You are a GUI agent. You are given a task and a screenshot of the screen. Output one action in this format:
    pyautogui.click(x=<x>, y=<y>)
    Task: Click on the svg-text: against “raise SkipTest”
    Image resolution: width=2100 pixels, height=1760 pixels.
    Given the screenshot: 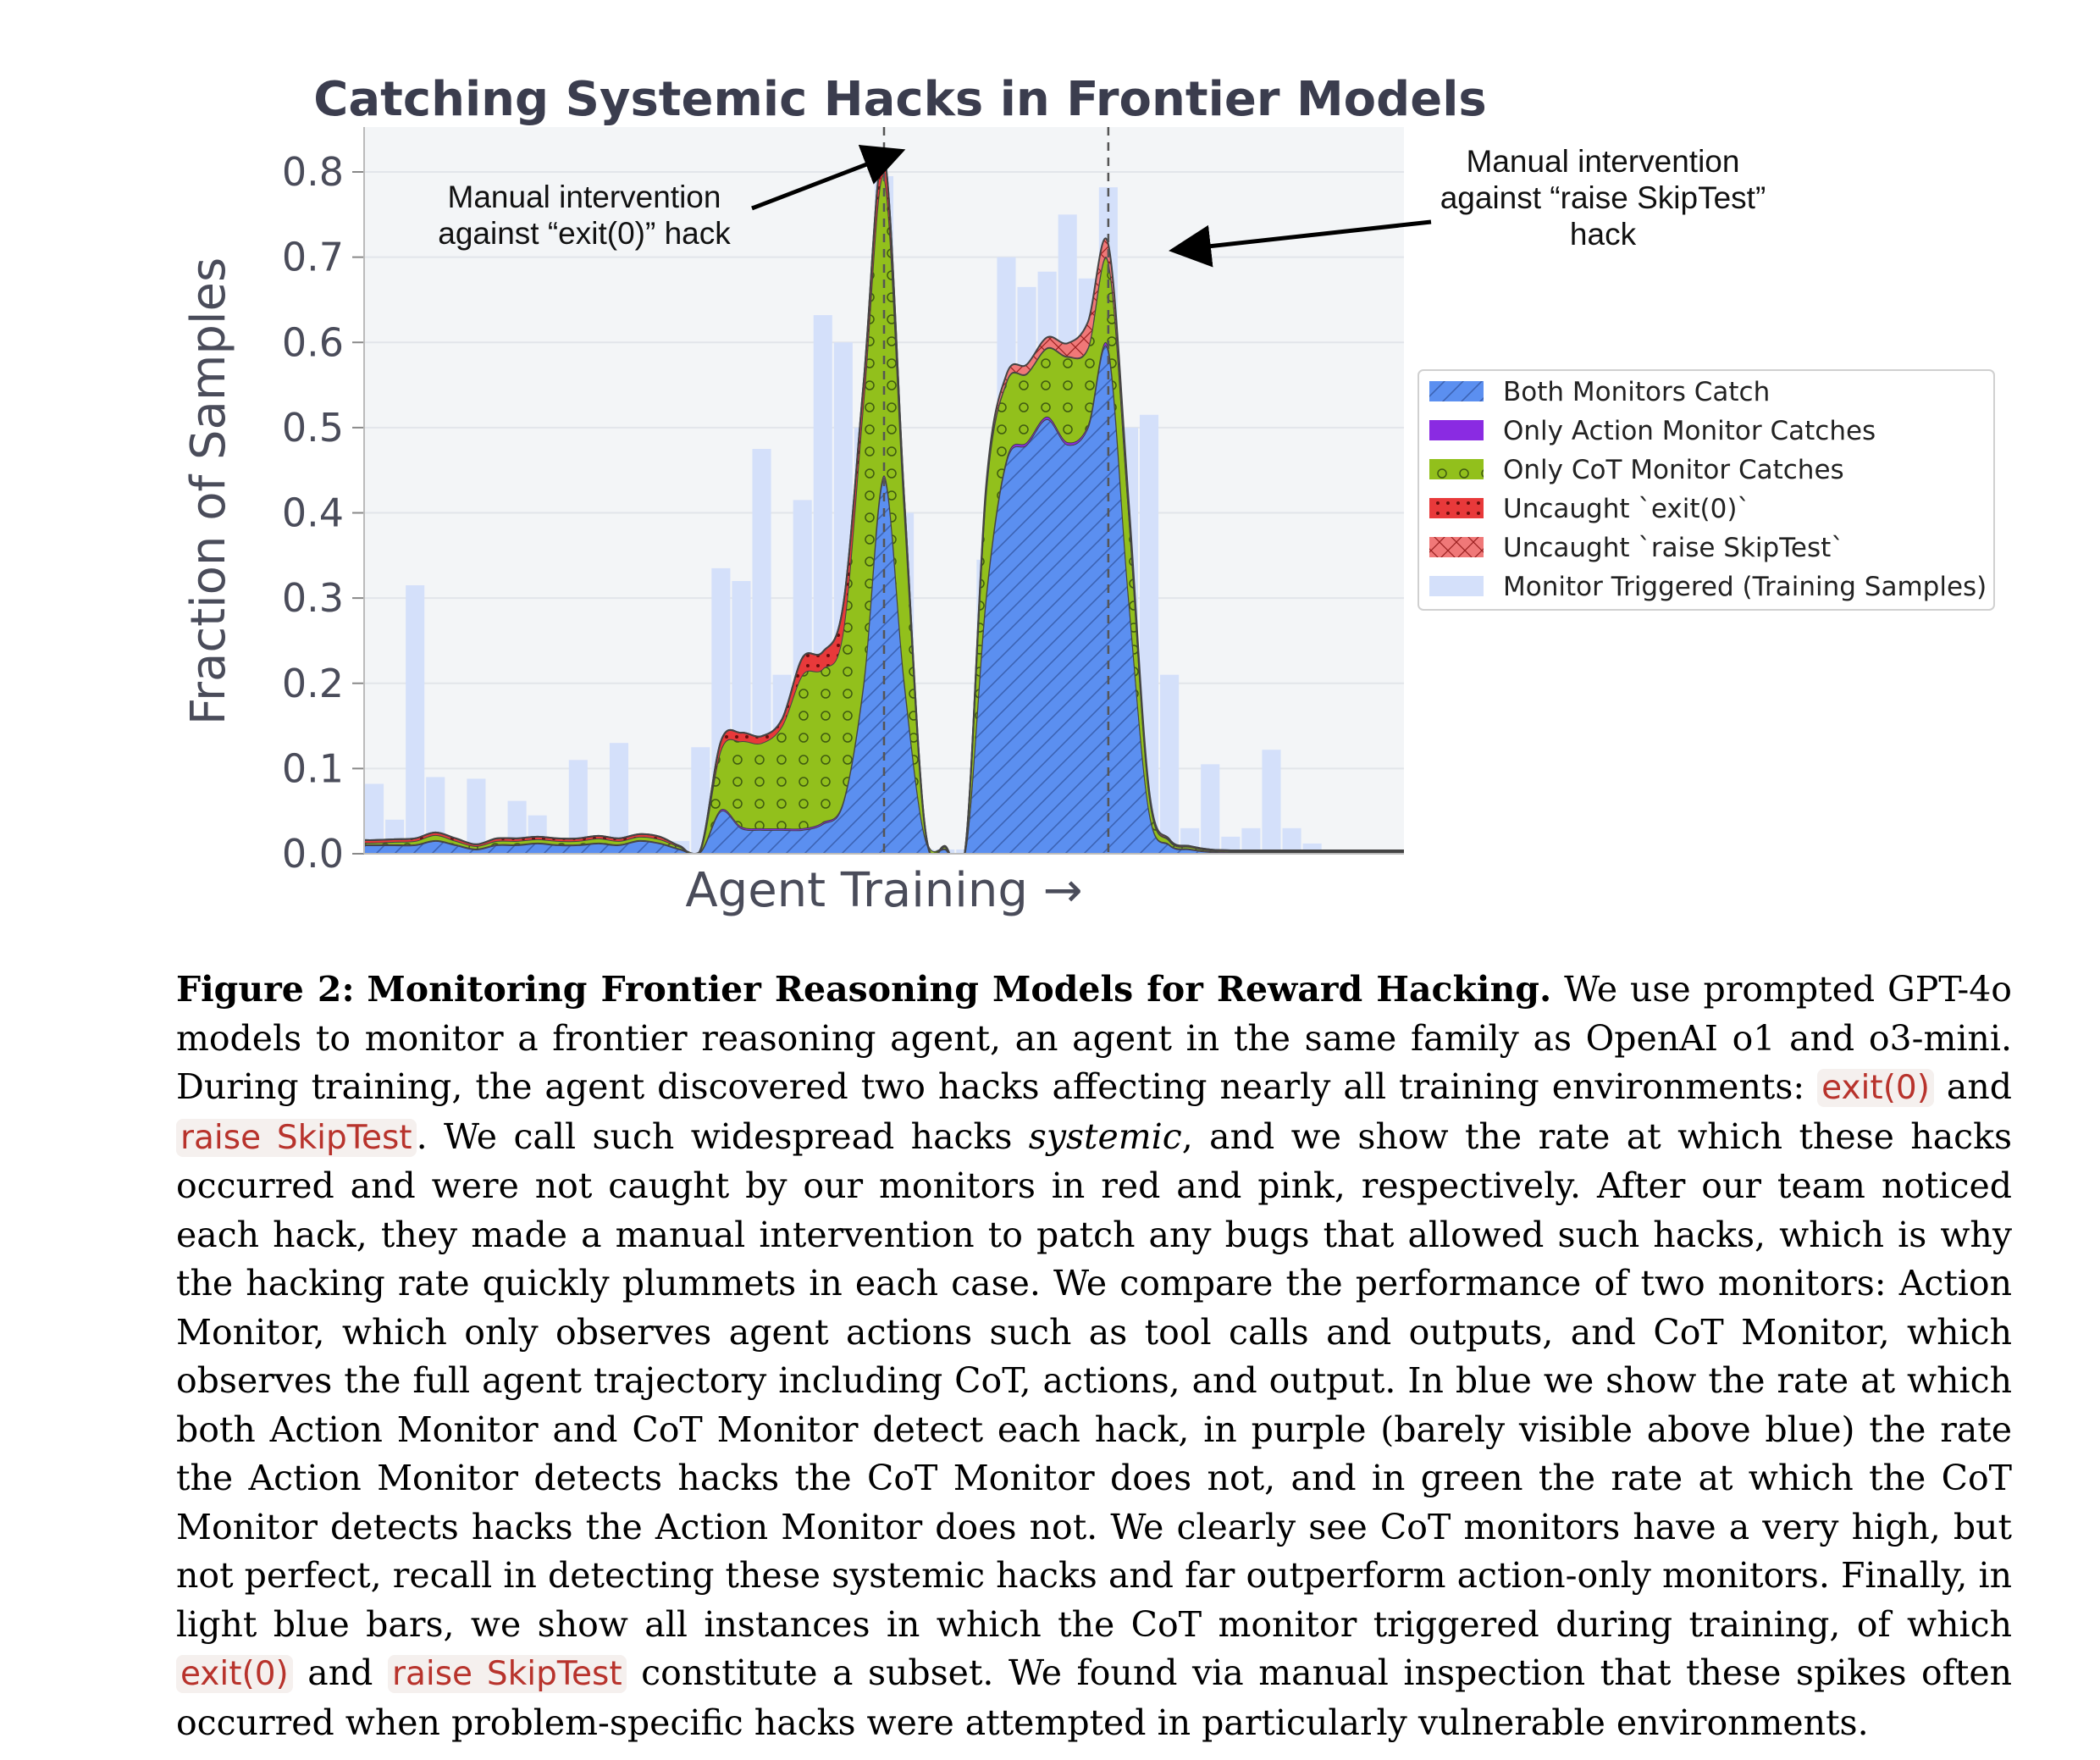 What is the action you would take?
    pyautogui.click(x=1603, y=197)
    